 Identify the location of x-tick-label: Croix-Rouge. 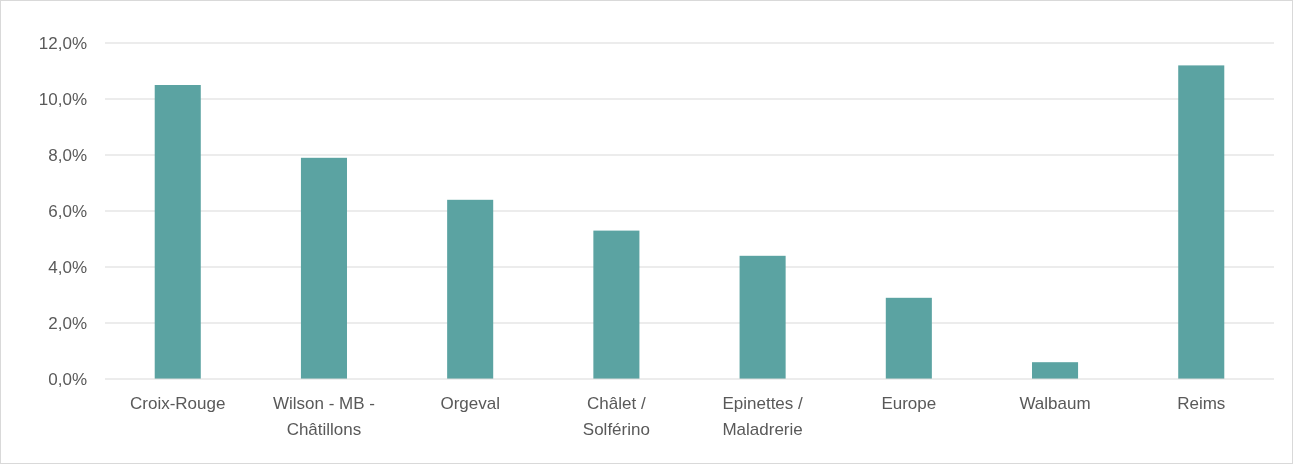
(178, 403).